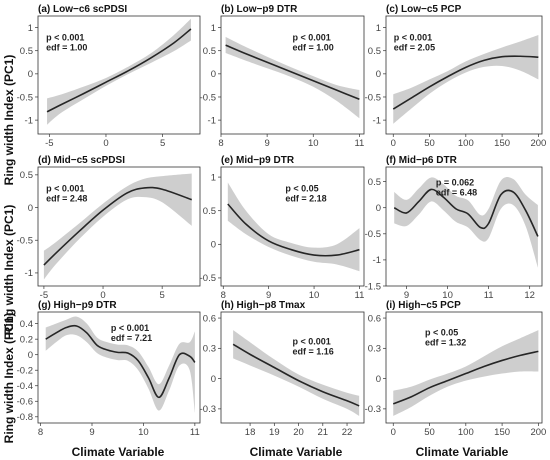  Describe the element at coordinates (77, 305) in the screenshot. I see `panel-title: (g) High−p9 DTR` at that location.